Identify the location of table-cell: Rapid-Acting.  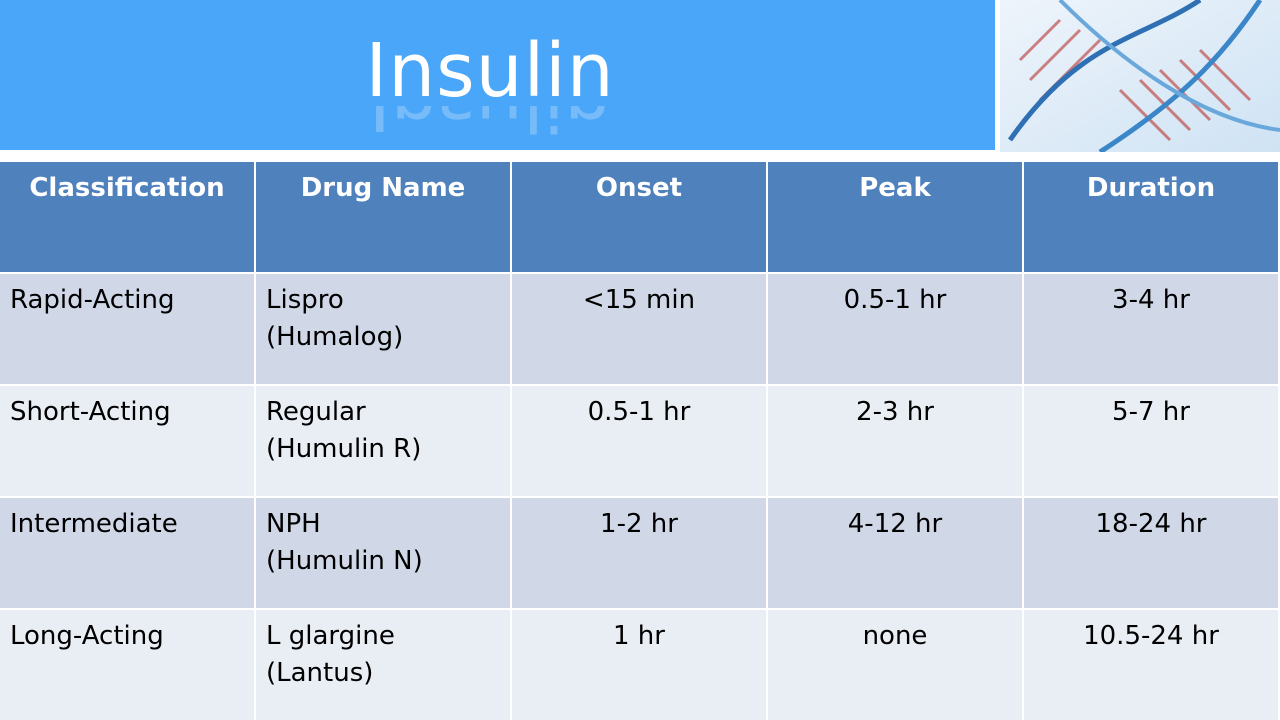
(127, 329).